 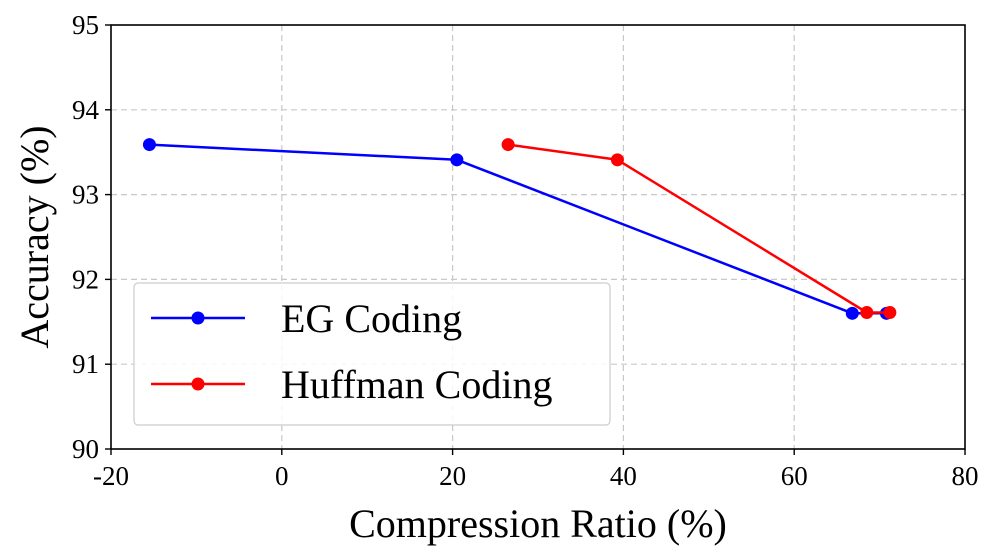 I want to click on legend-box, so click(x=372, y=354).